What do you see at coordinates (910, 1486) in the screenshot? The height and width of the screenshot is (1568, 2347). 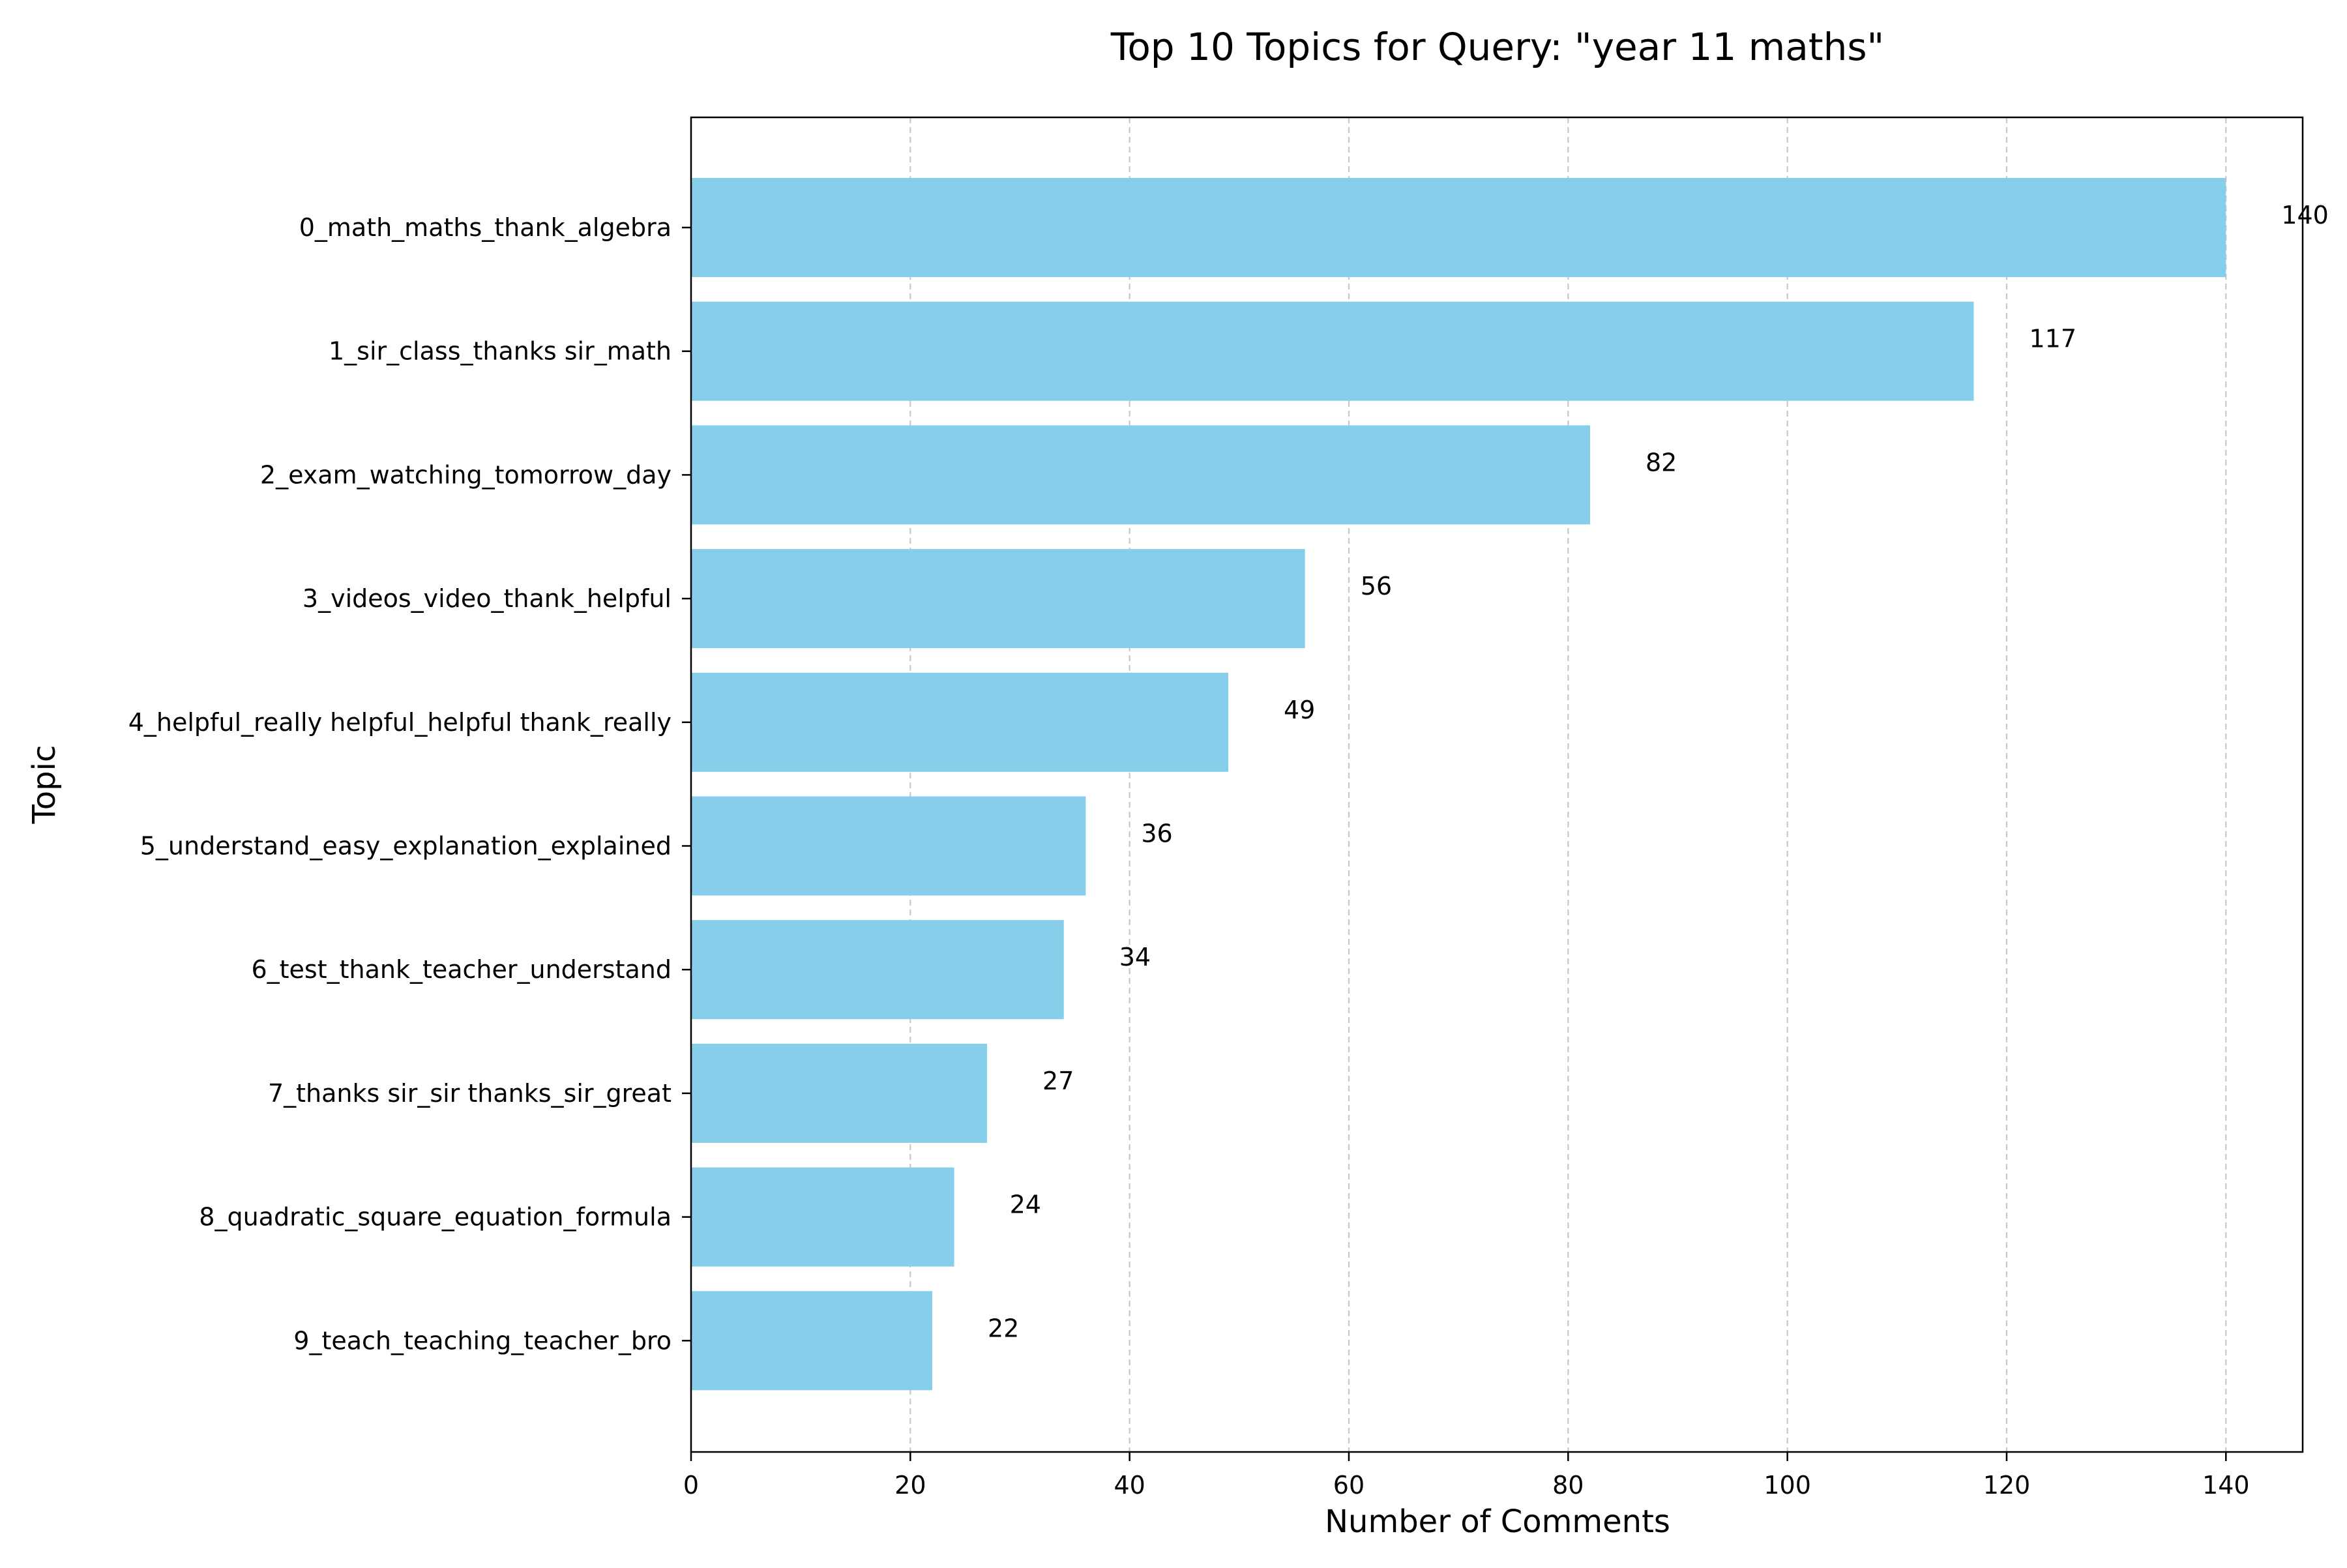 I see `x-tick-label: 20` at bounding box center [910, 1486].